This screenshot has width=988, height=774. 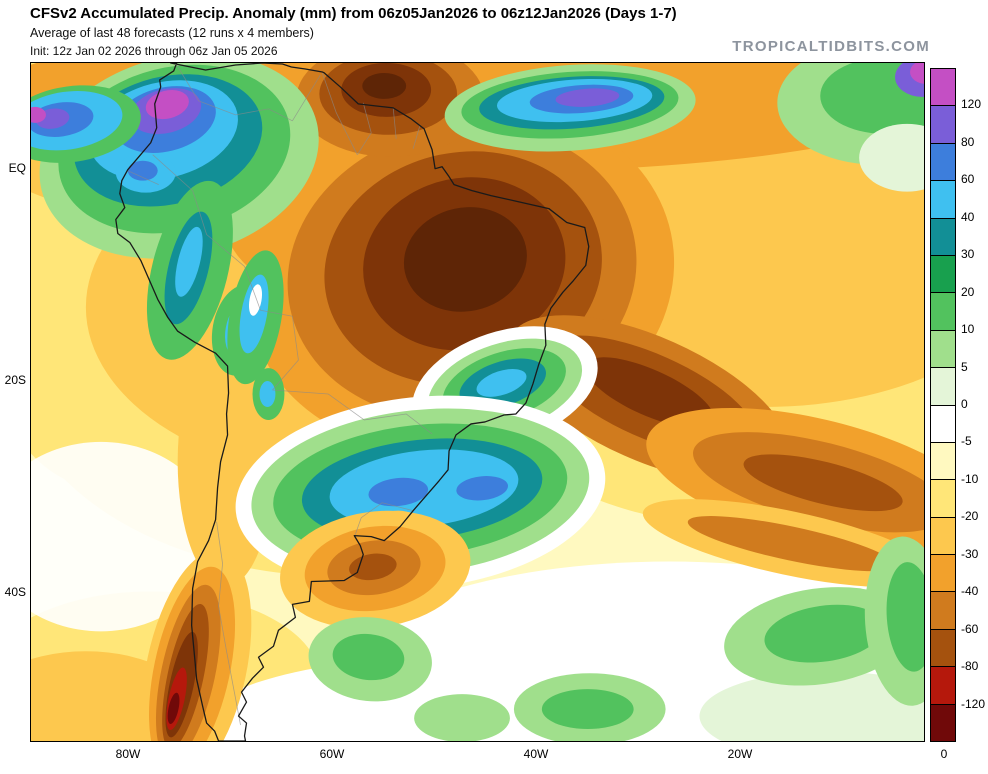 I want to click on argentina-dry-blob, so click(x=375, y=569).